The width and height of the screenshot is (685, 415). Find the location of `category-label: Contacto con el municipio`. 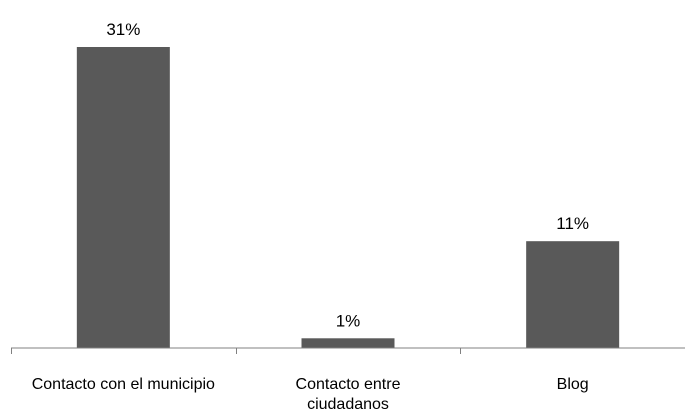

category-label: Contacto con el municipio is located at coordinates (123, 384).